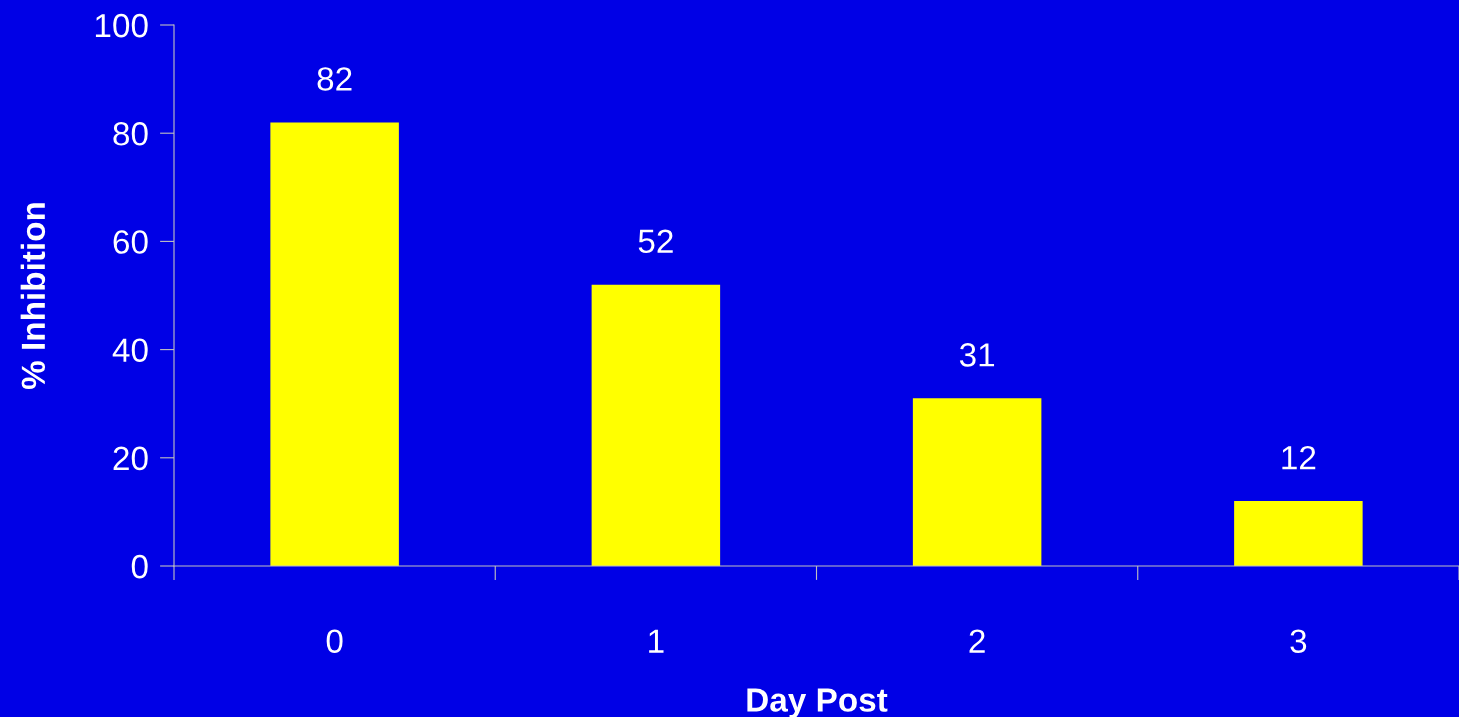  What do you see at coordinates (130, 458) in the screenshot?
I see `y-tick-label: 20` at bounding box center [130, 458].